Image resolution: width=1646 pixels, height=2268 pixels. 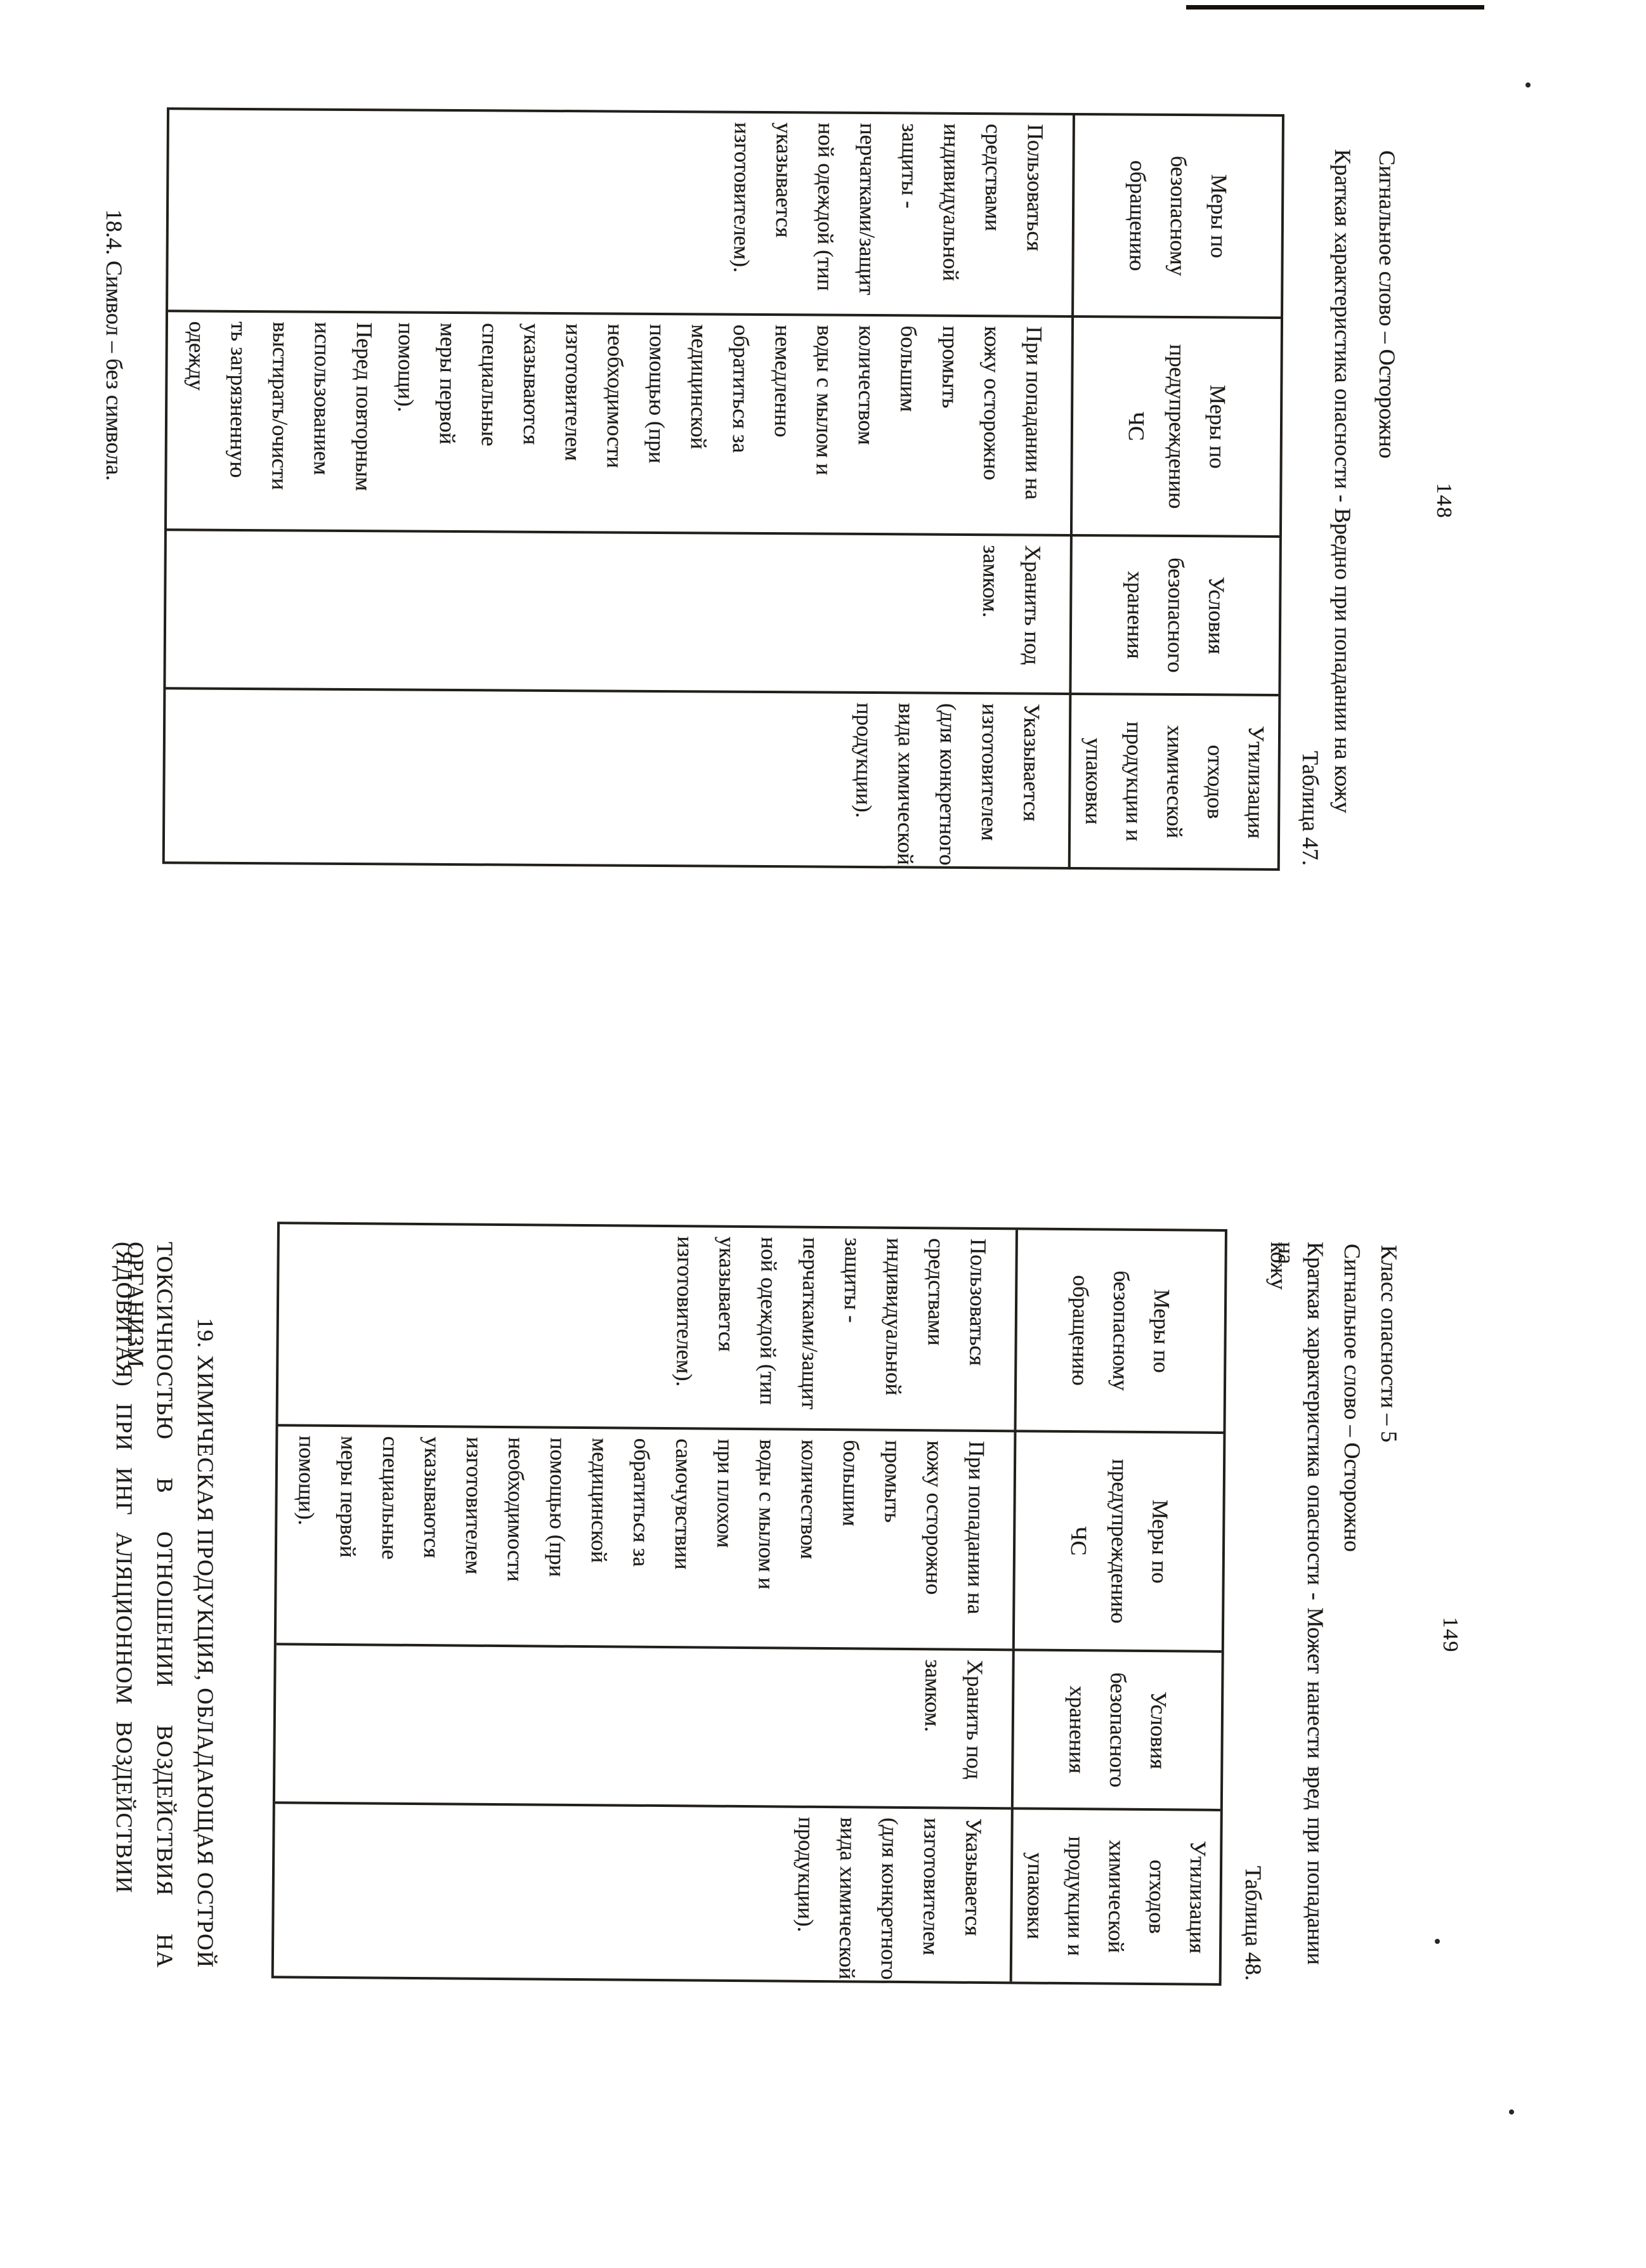 What do you see at coordinates (1175, 425) in the screenshot?
I see `table-header-emergency-measures: Меры по предупреждению ЧС` at bounding box center [1175, 425].